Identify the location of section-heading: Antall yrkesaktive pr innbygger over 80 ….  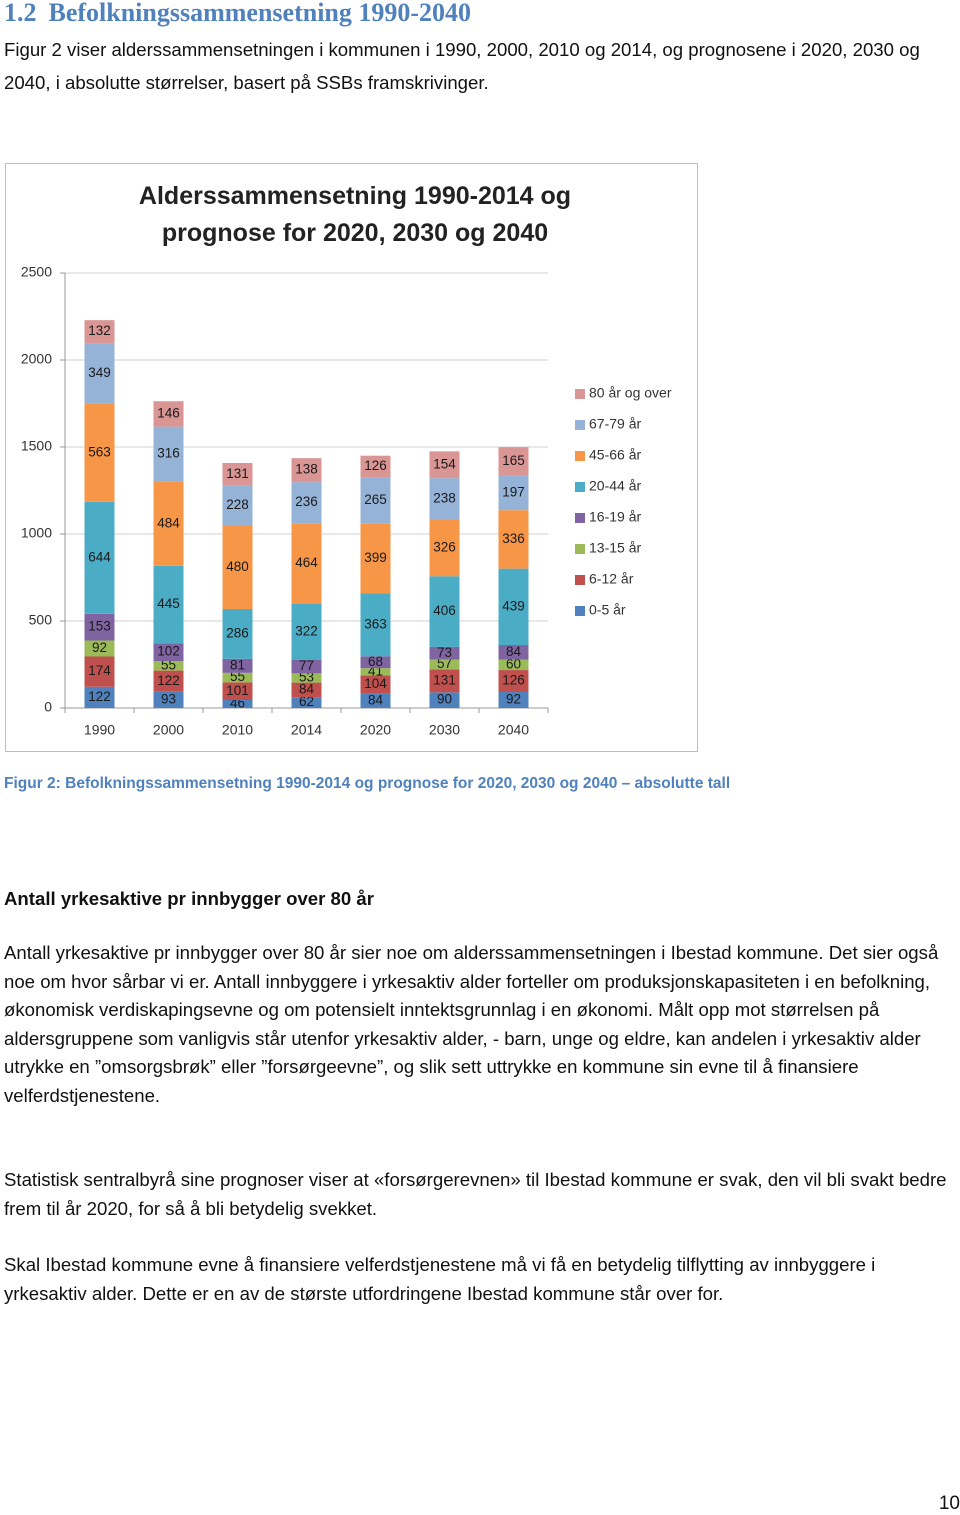
(189, 898).